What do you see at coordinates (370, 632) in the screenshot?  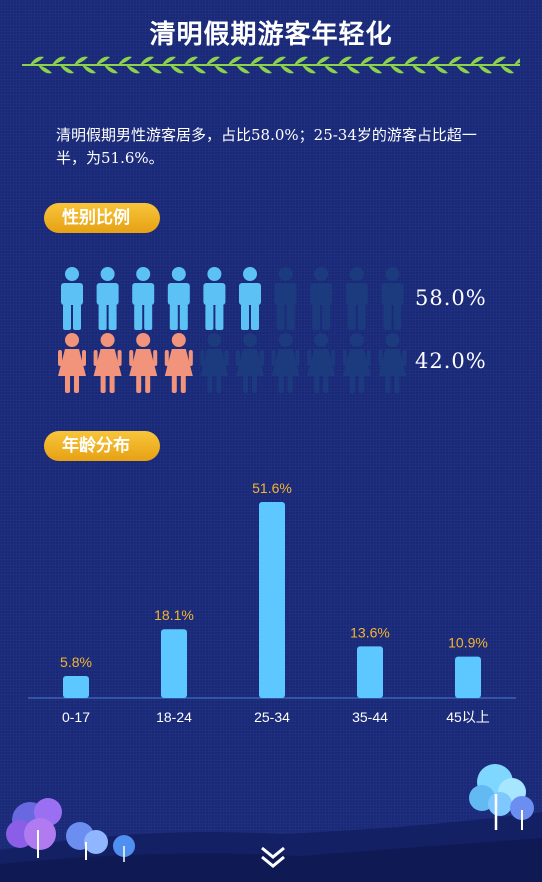 I see `data-label: 13.6%` at bounding box center [370, 632].